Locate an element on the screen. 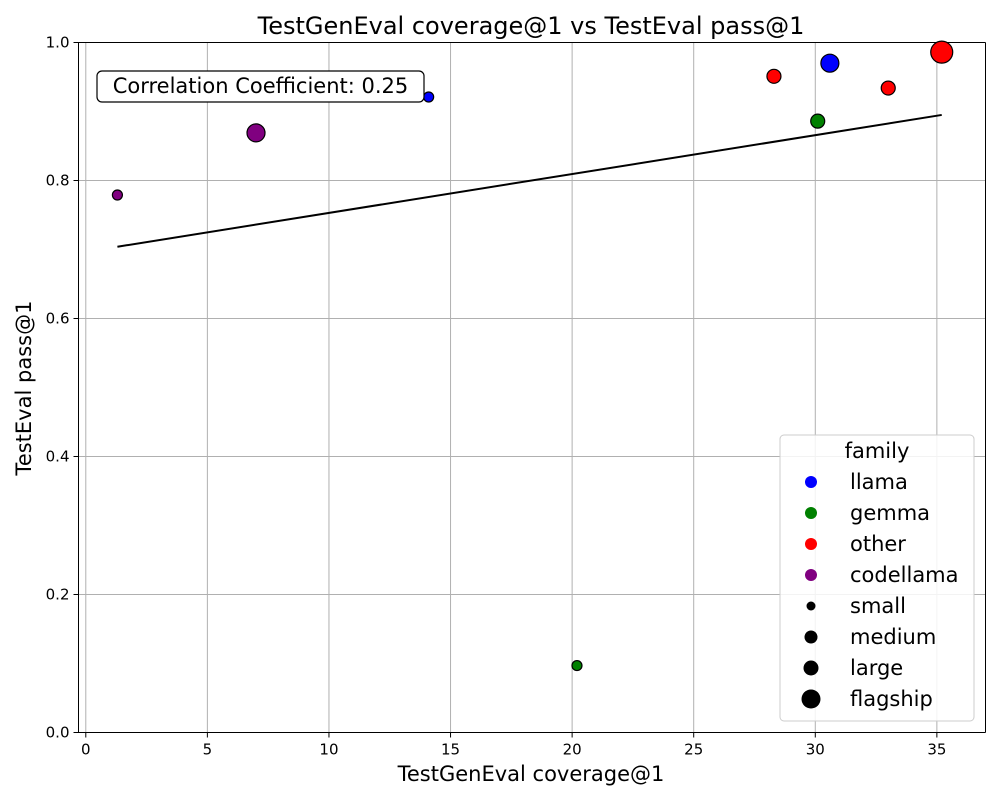 The width and height of the screenshot is (1000, 800). legend-label-flagship: flagship is located at coordinates (891, 699).